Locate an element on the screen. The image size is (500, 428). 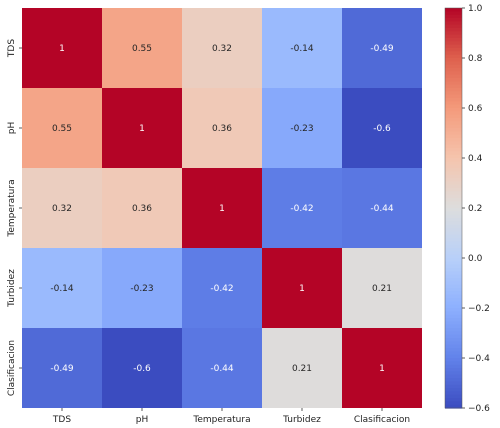
colorbar-tick-label: −0.2 is located at coordinates (479, 309).